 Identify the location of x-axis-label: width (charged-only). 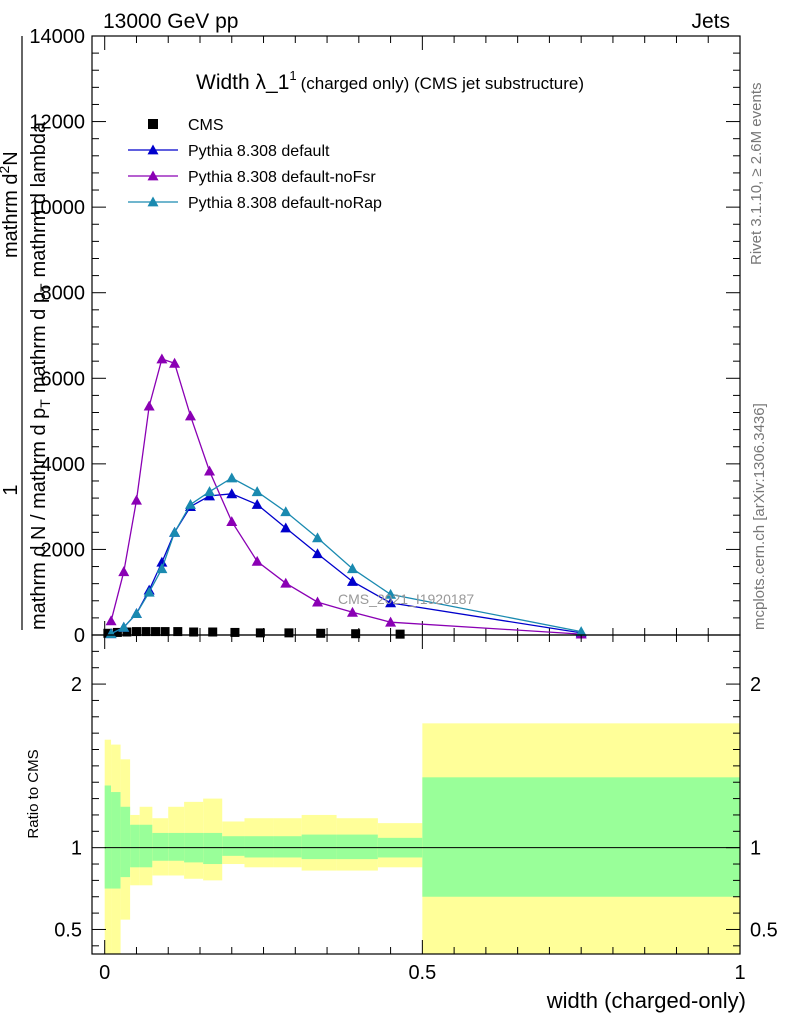
(646, 1000).